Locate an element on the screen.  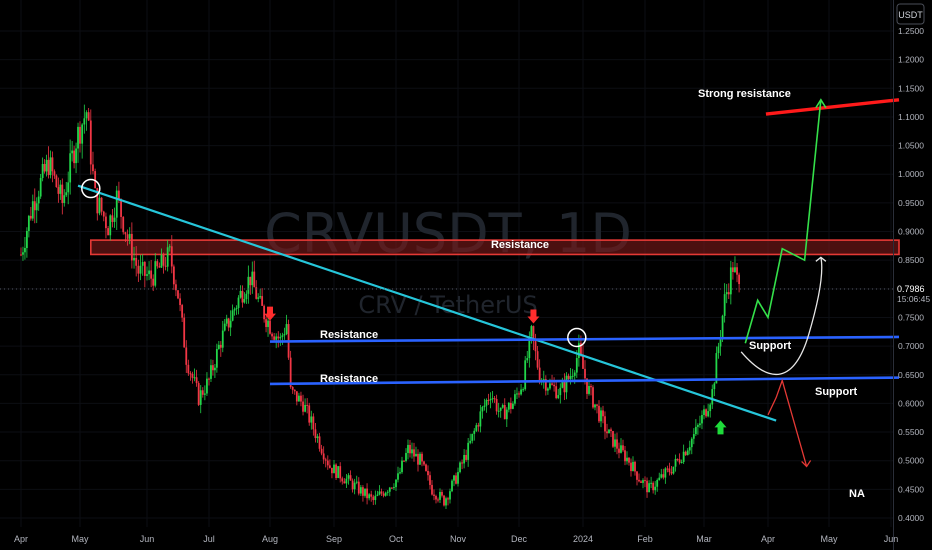
support-resistance-line-lower is located at coordinates (584, 381).